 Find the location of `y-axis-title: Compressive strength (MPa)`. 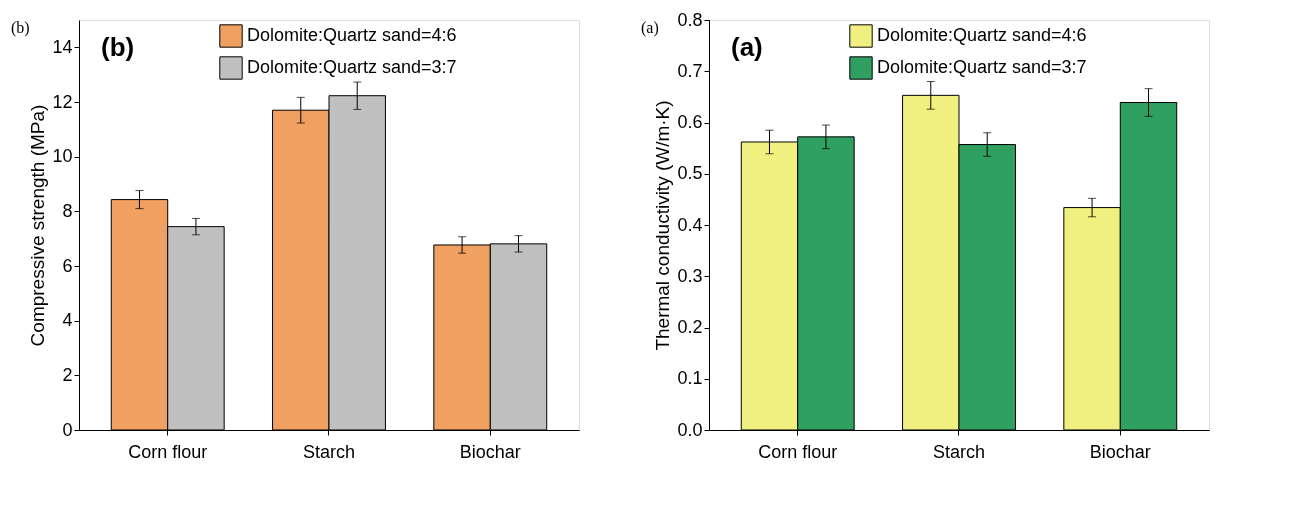

y-axis-title: Compressive strength (MPa) is located at coordinates (38, 225).